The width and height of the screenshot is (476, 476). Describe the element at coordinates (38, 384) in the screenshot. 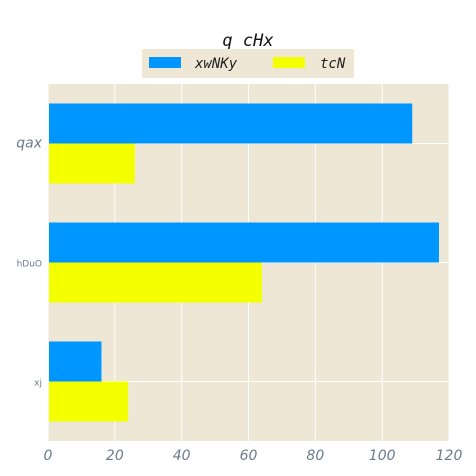

I see `y-tick-label: xj` at that location.